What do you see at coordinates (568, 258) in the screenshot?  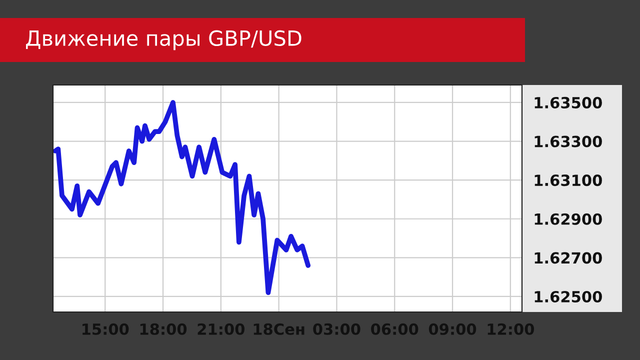 I see `y-tick-label: 1.62700` at bounding box center [568, 258].